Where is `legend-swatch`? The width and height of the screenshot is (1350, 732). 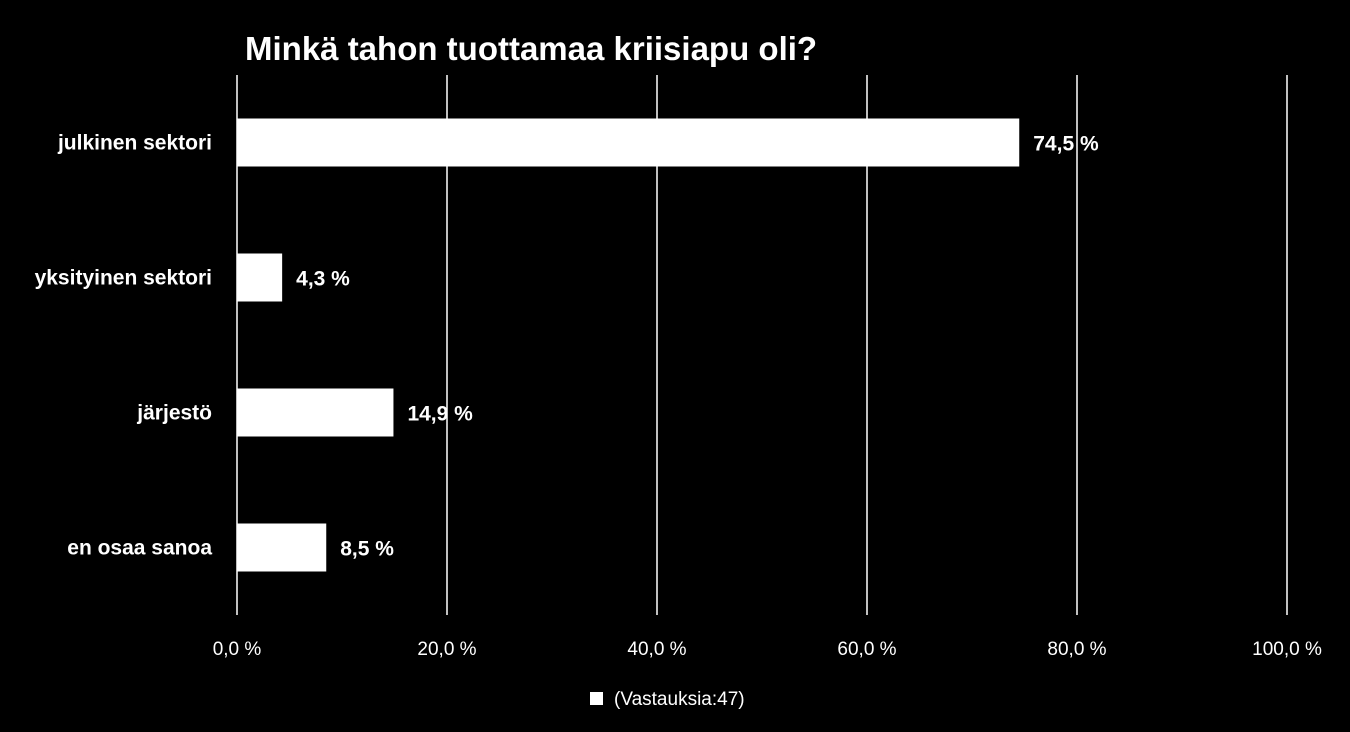
legend-swatch is located at coordinates (596, 698).